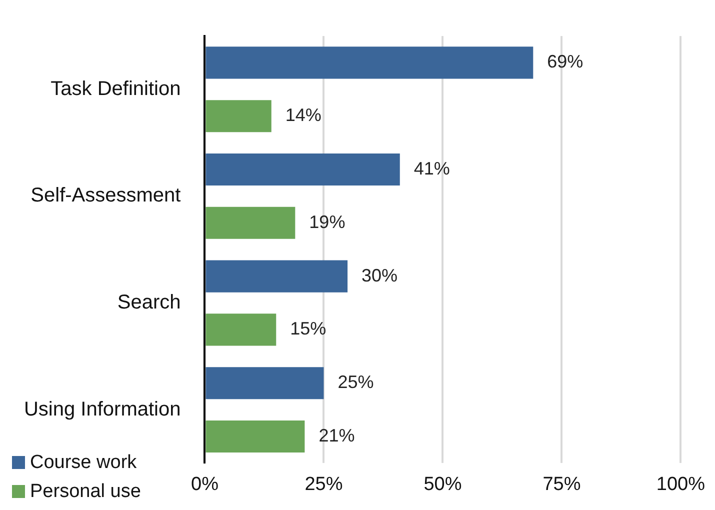  What do you see at coordinates (565, 62) in the screenshot?
I see `data-label: 69%` at bounding box center [565, 62].